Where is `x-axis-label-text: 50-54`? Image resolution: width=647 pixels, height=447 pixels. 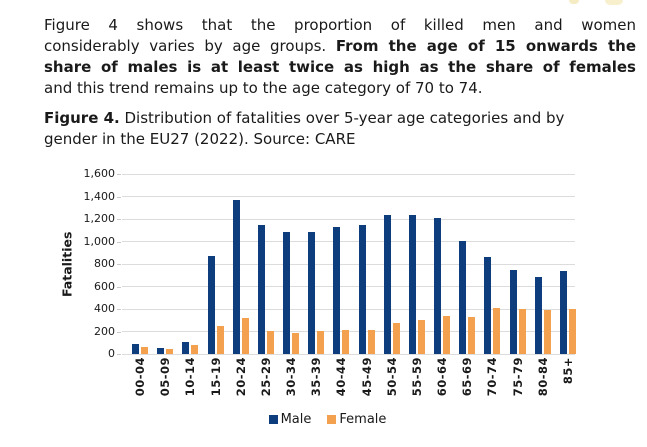
x-axis-label-text: 50-54 is located at coordinates (391, 377).